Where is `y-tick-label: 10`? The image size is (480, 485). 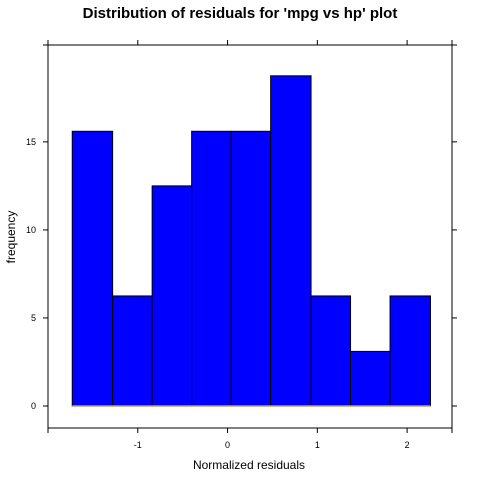
y-tick-label: 10 is located at coordinates (31, 230).